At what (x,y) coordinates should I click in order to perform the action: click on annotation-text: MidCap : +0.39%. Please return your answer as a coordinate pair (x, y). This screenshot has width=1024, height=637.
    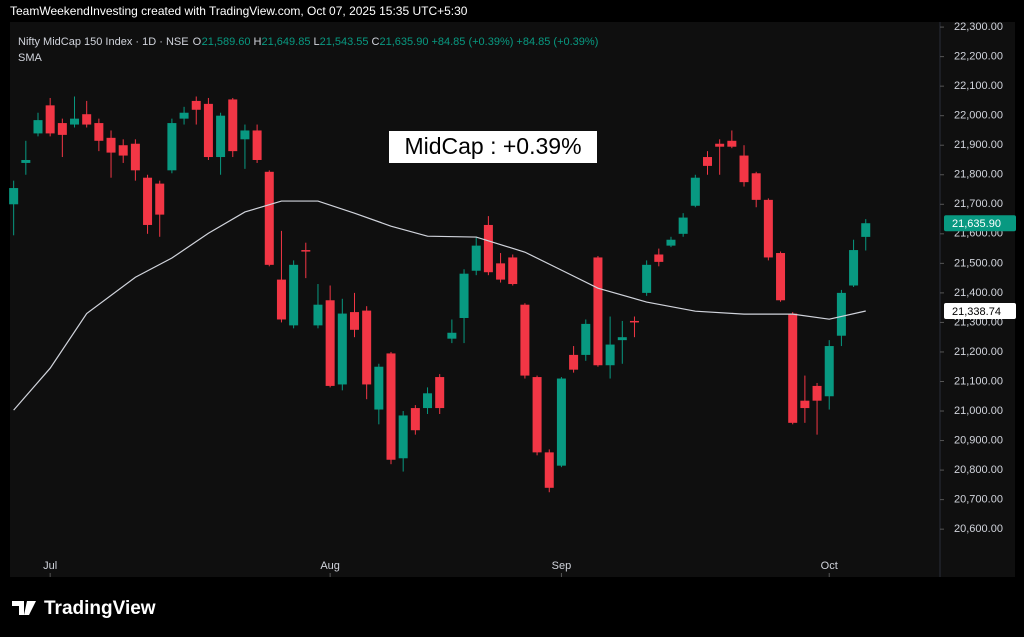
    Looking at the image, I should click on (492, 146).